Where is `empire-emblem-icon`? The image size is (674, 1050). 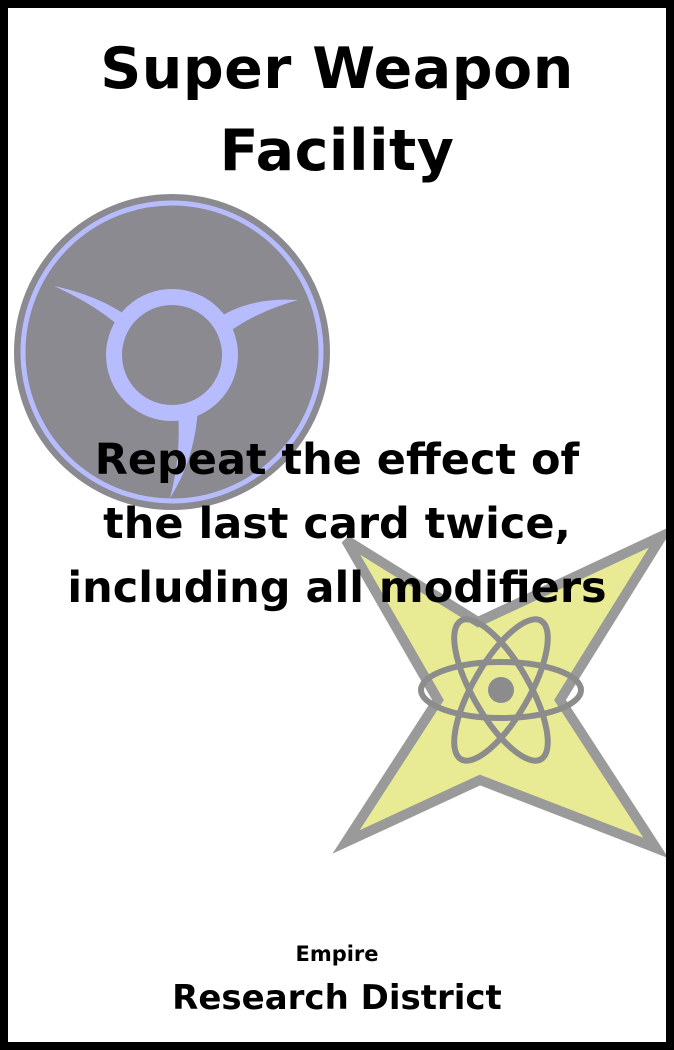 empire-emblem-icon is located at coordinates (172, 352).